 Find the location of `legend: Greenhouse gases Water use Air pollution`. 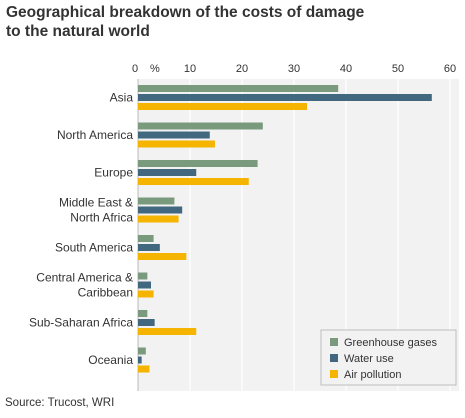

legend: Greenhouse gases Water use Air pollution is located at coordinates (388, 357).